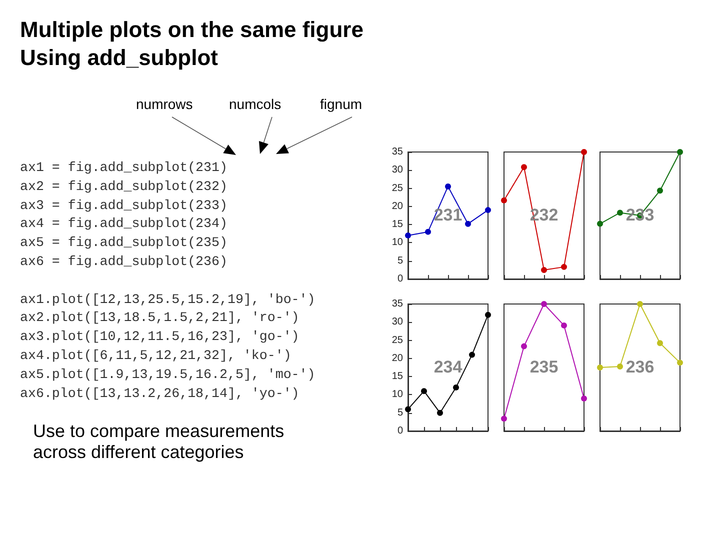 This screenshot has height=546, width=728. What do you see at coordinates (124, 243) in the screenshot?
I see `text: ax5 = fig.add_subplot(235)` at bounding box center [124, 243].